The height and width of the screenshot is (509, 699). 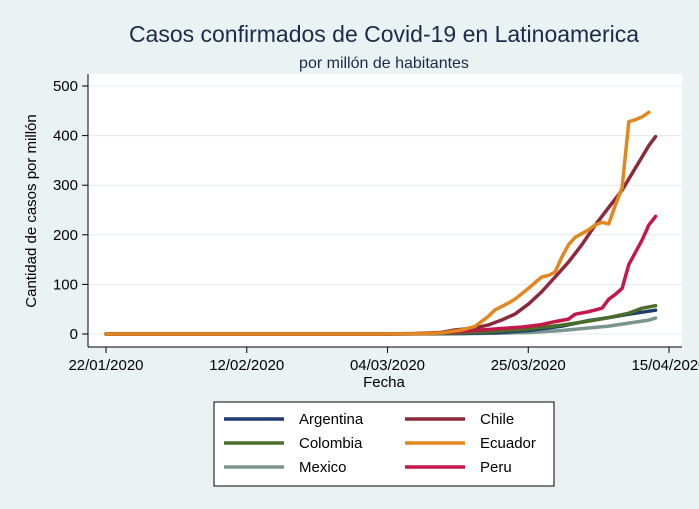 I want to click on y-axis-label: Cantidad de casos por millón, so click(x=31, y=210).